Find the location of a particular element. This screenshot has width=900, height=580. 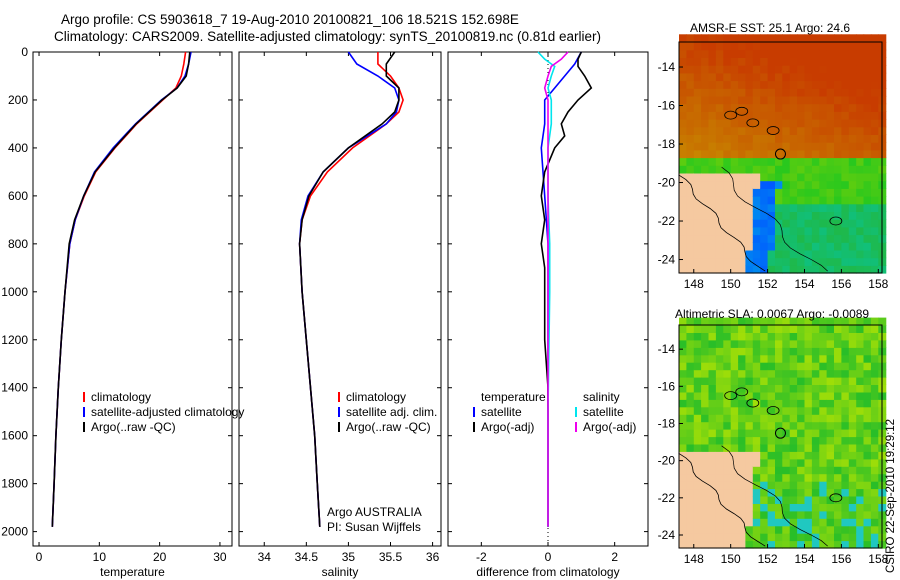

sla-map-frame is located at coordinates (780, 436).